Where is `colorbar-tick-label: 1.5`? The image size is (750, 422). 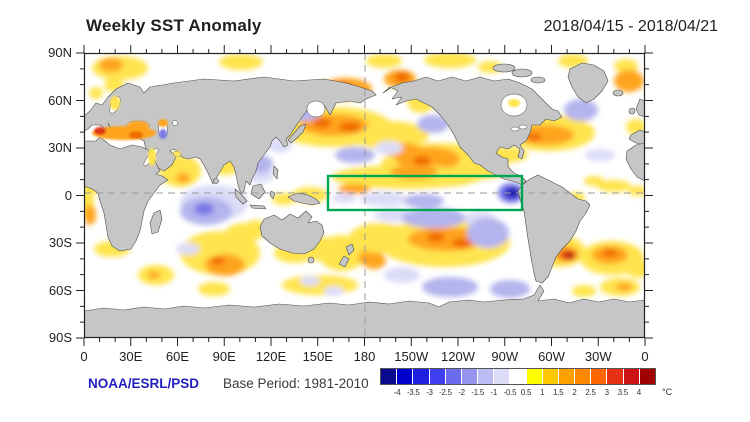
colorbar-tick-label: 1.5 is located at coordinates (558, 392).